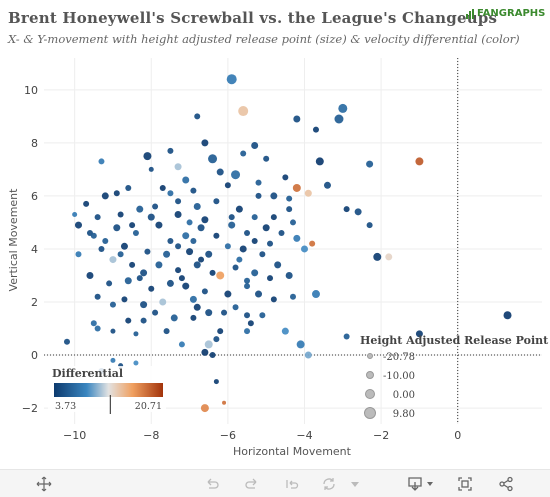 The image size is (550, 497). What do you see at coordinates (506, 484) in the screenshot?
I see `share-icon` at bounding box center [506, 484].